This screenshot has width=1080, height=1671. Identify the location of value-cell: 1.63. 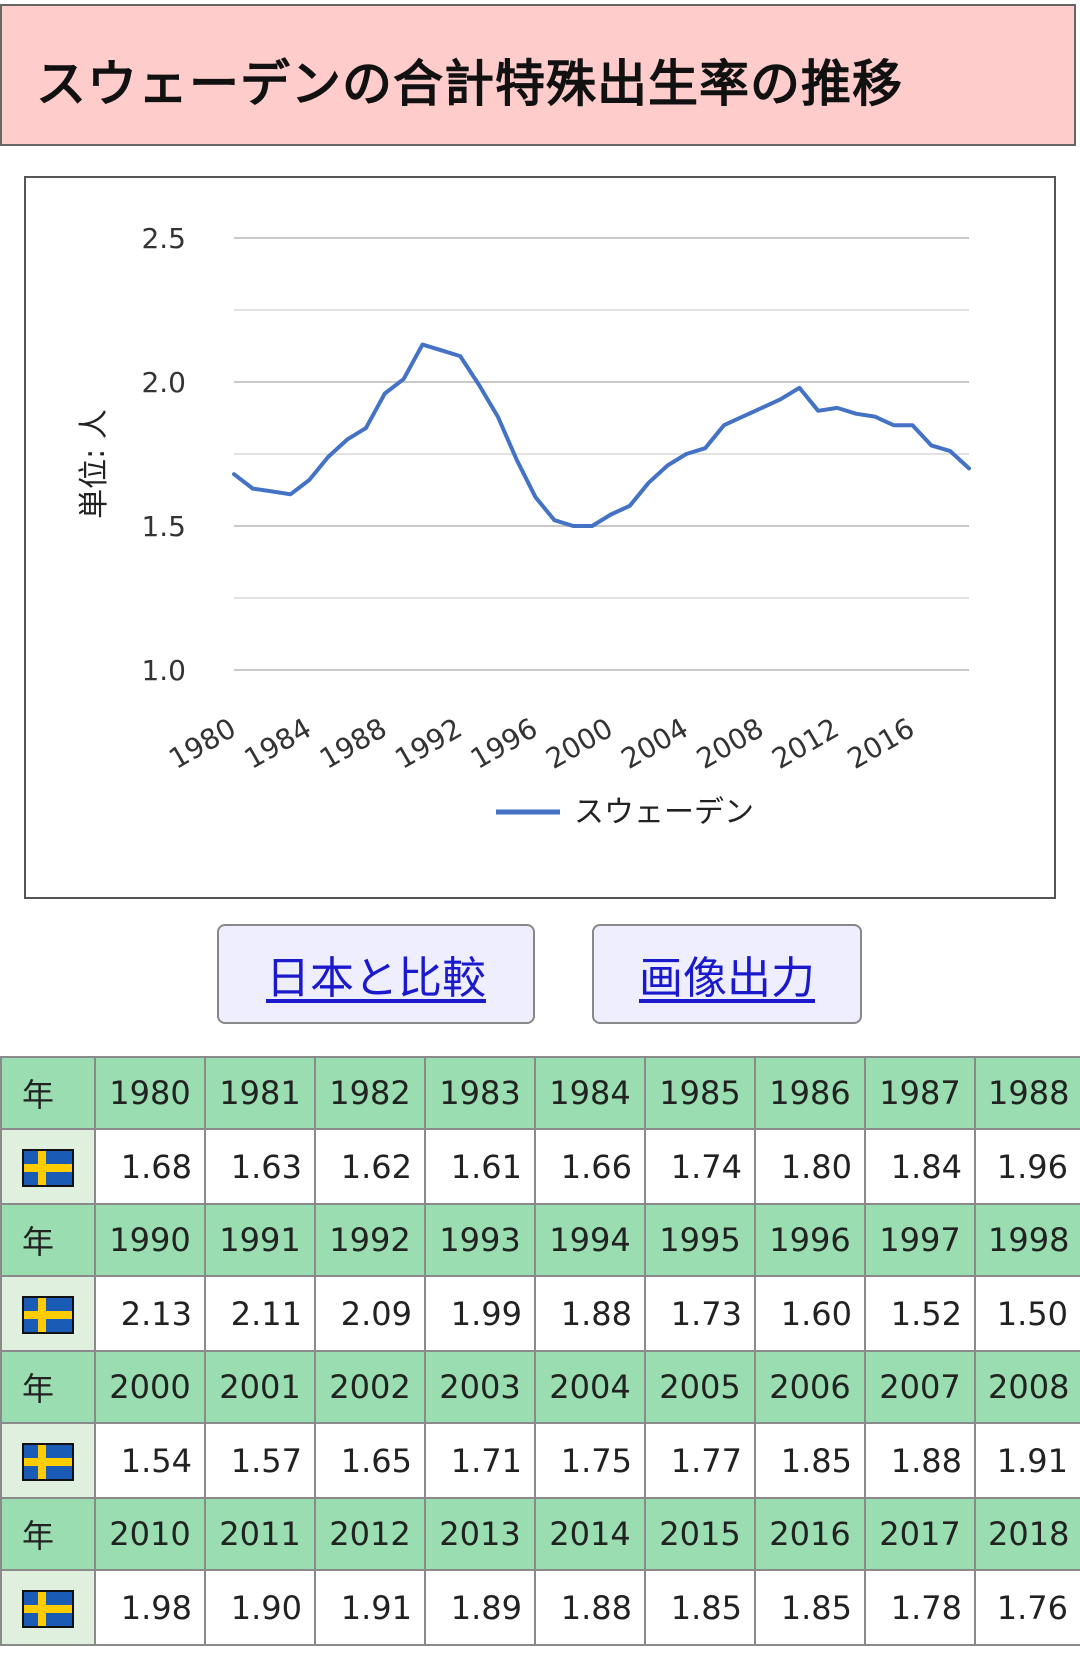
(260, 1166).